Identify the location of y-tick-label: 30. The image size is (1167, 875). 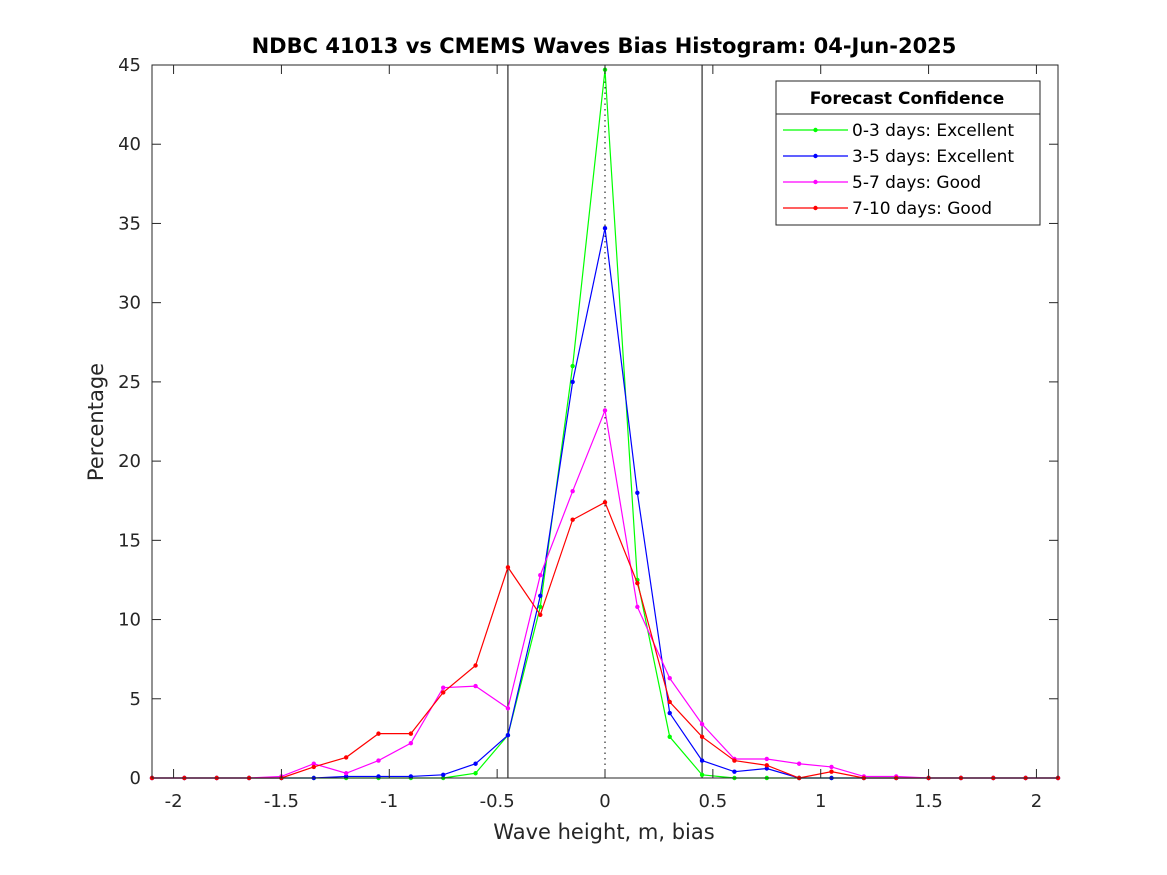
(129, 303).